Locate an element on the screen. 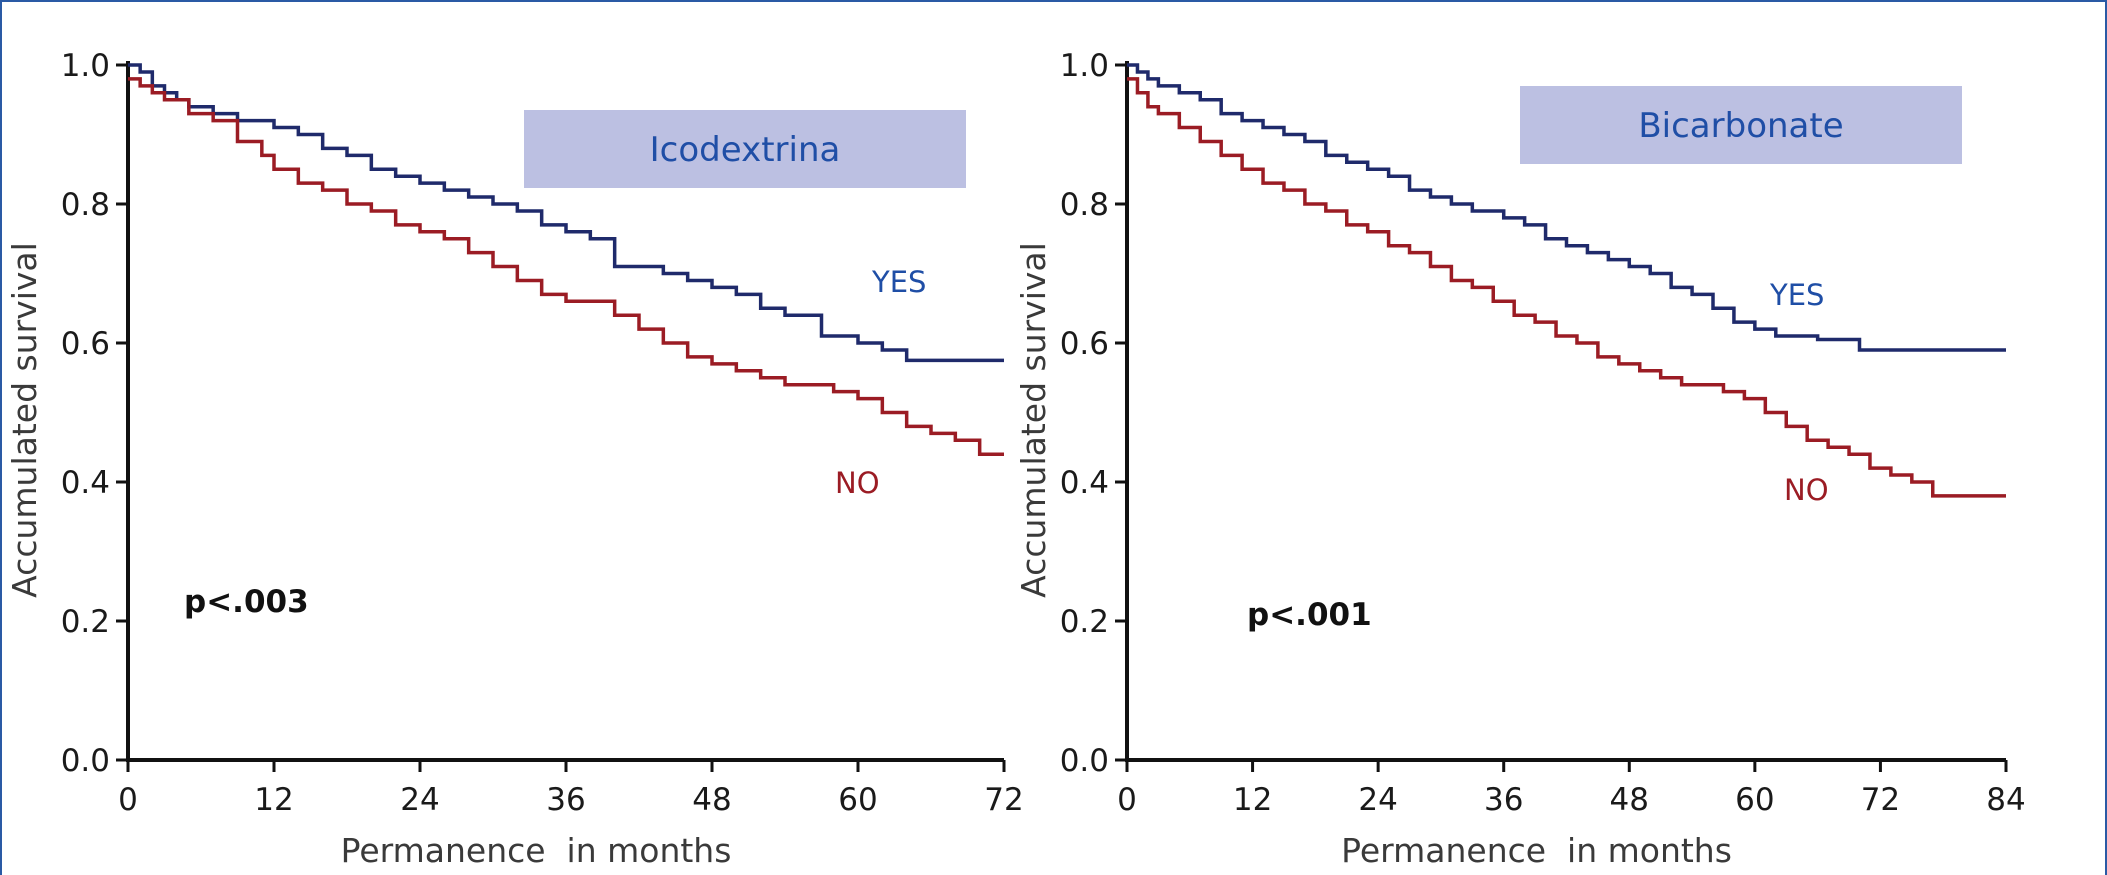 This screenshot has height=875, width=2107. x-tick-label: 84 is located at coordinates (2005, 800).